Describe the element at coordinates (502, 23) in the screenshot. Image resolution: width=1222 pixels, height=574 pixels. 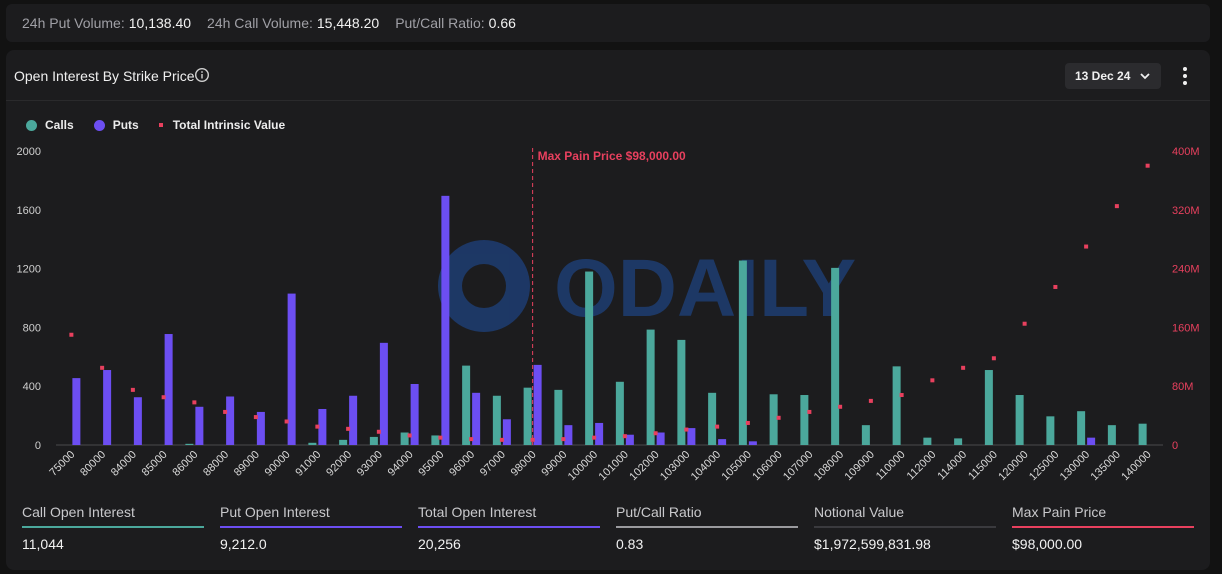
I see `put-call-ratio-value: 0.66` at that location.